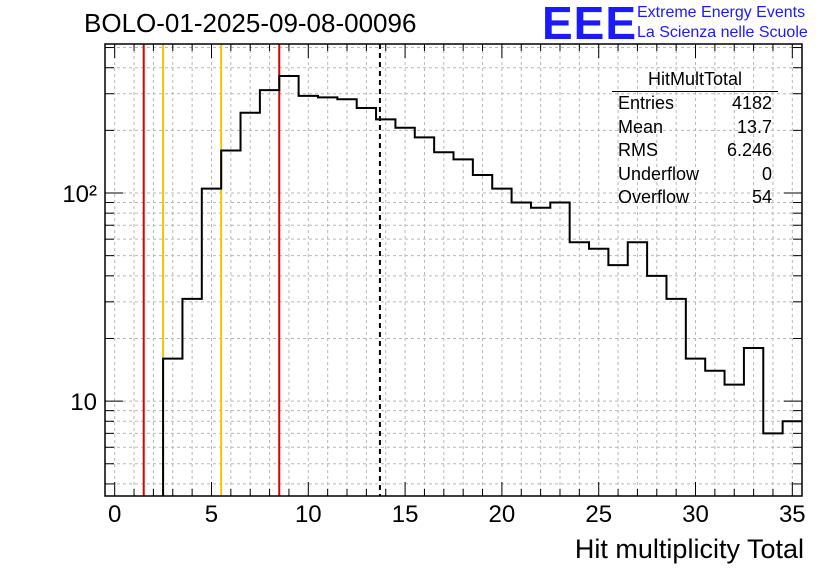 The width and height of the screenshot is (836, 572). Describe the element at coordinates (722, 32) in the screenshot. I see `logo-line-2: La Scienza nelle Scuole` at that location.